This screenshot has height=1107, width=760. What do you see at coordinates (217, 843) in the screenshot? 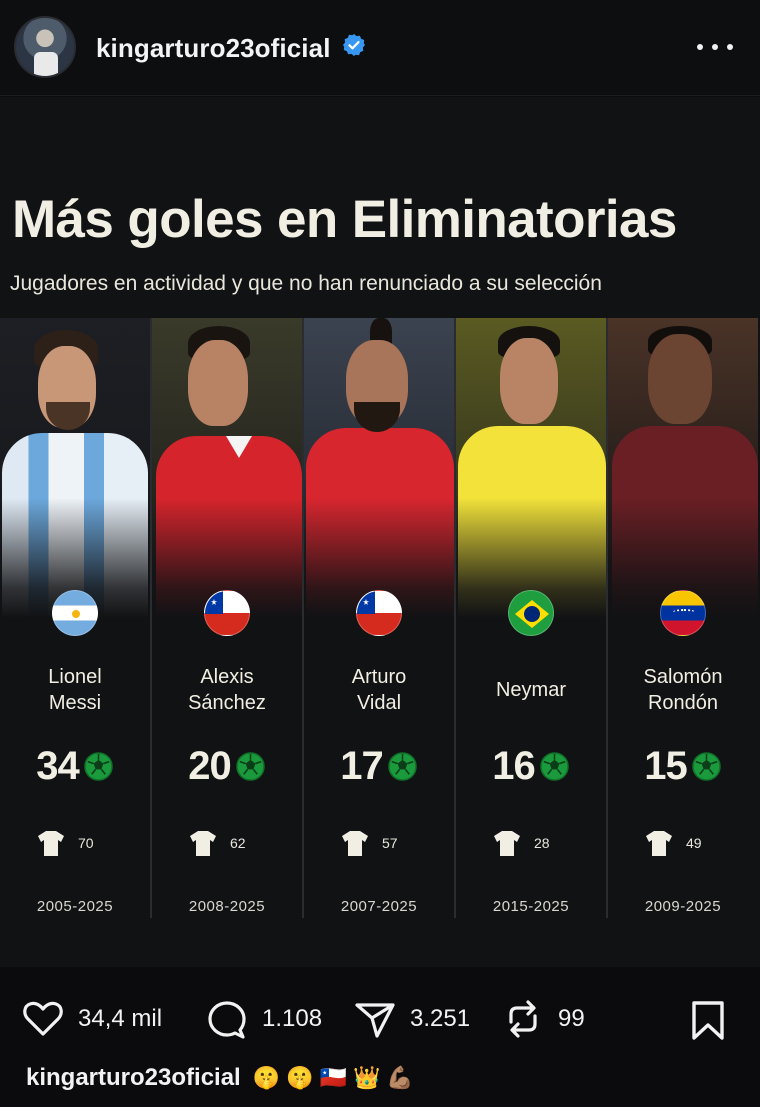
I see `caps-stat: 62` at bounding box center [217, 843].